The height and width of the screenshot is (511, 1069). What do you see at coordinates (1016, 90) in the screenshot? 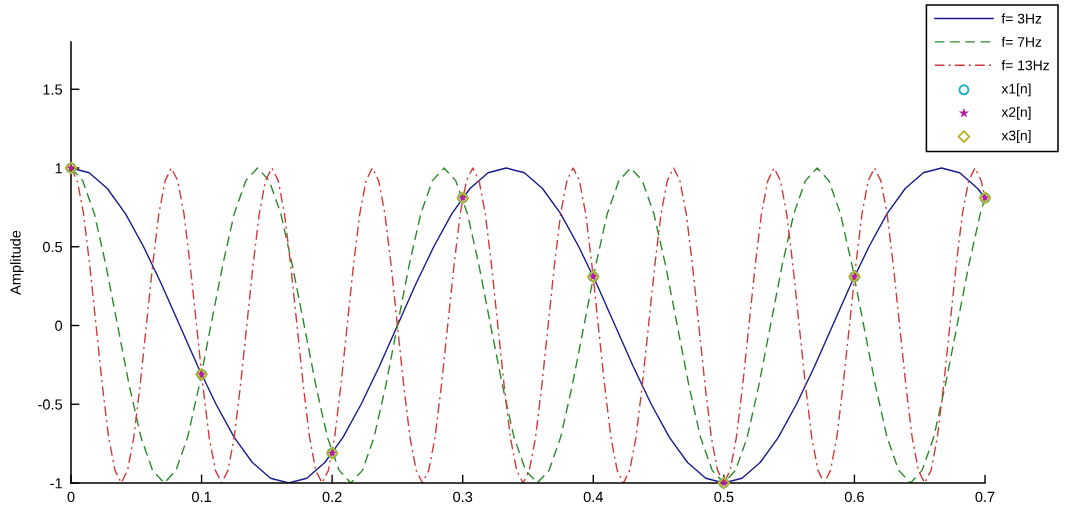
I see `legend-label: x1[n]` at bounding box center [1016, 90].